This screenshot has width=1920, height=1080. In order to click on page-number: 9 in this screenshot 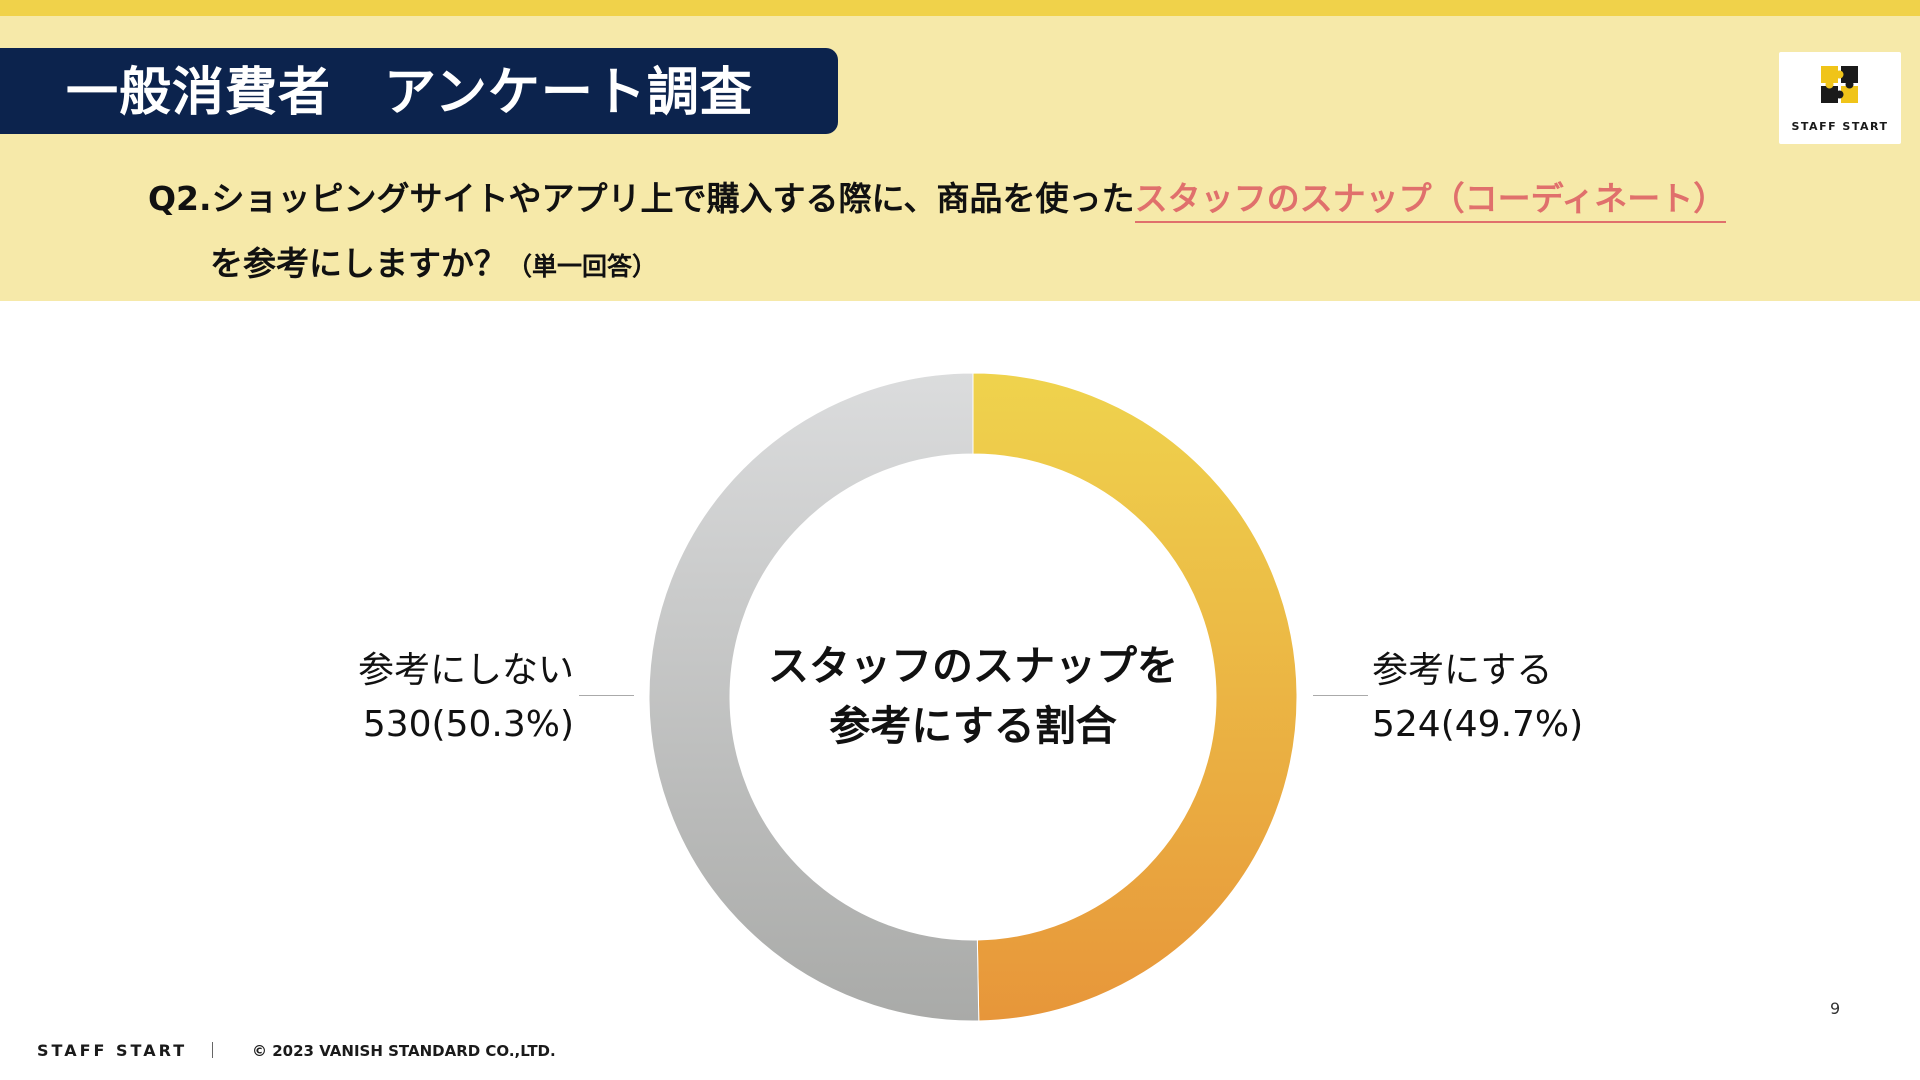, I will do `click(1835, 1008)`.